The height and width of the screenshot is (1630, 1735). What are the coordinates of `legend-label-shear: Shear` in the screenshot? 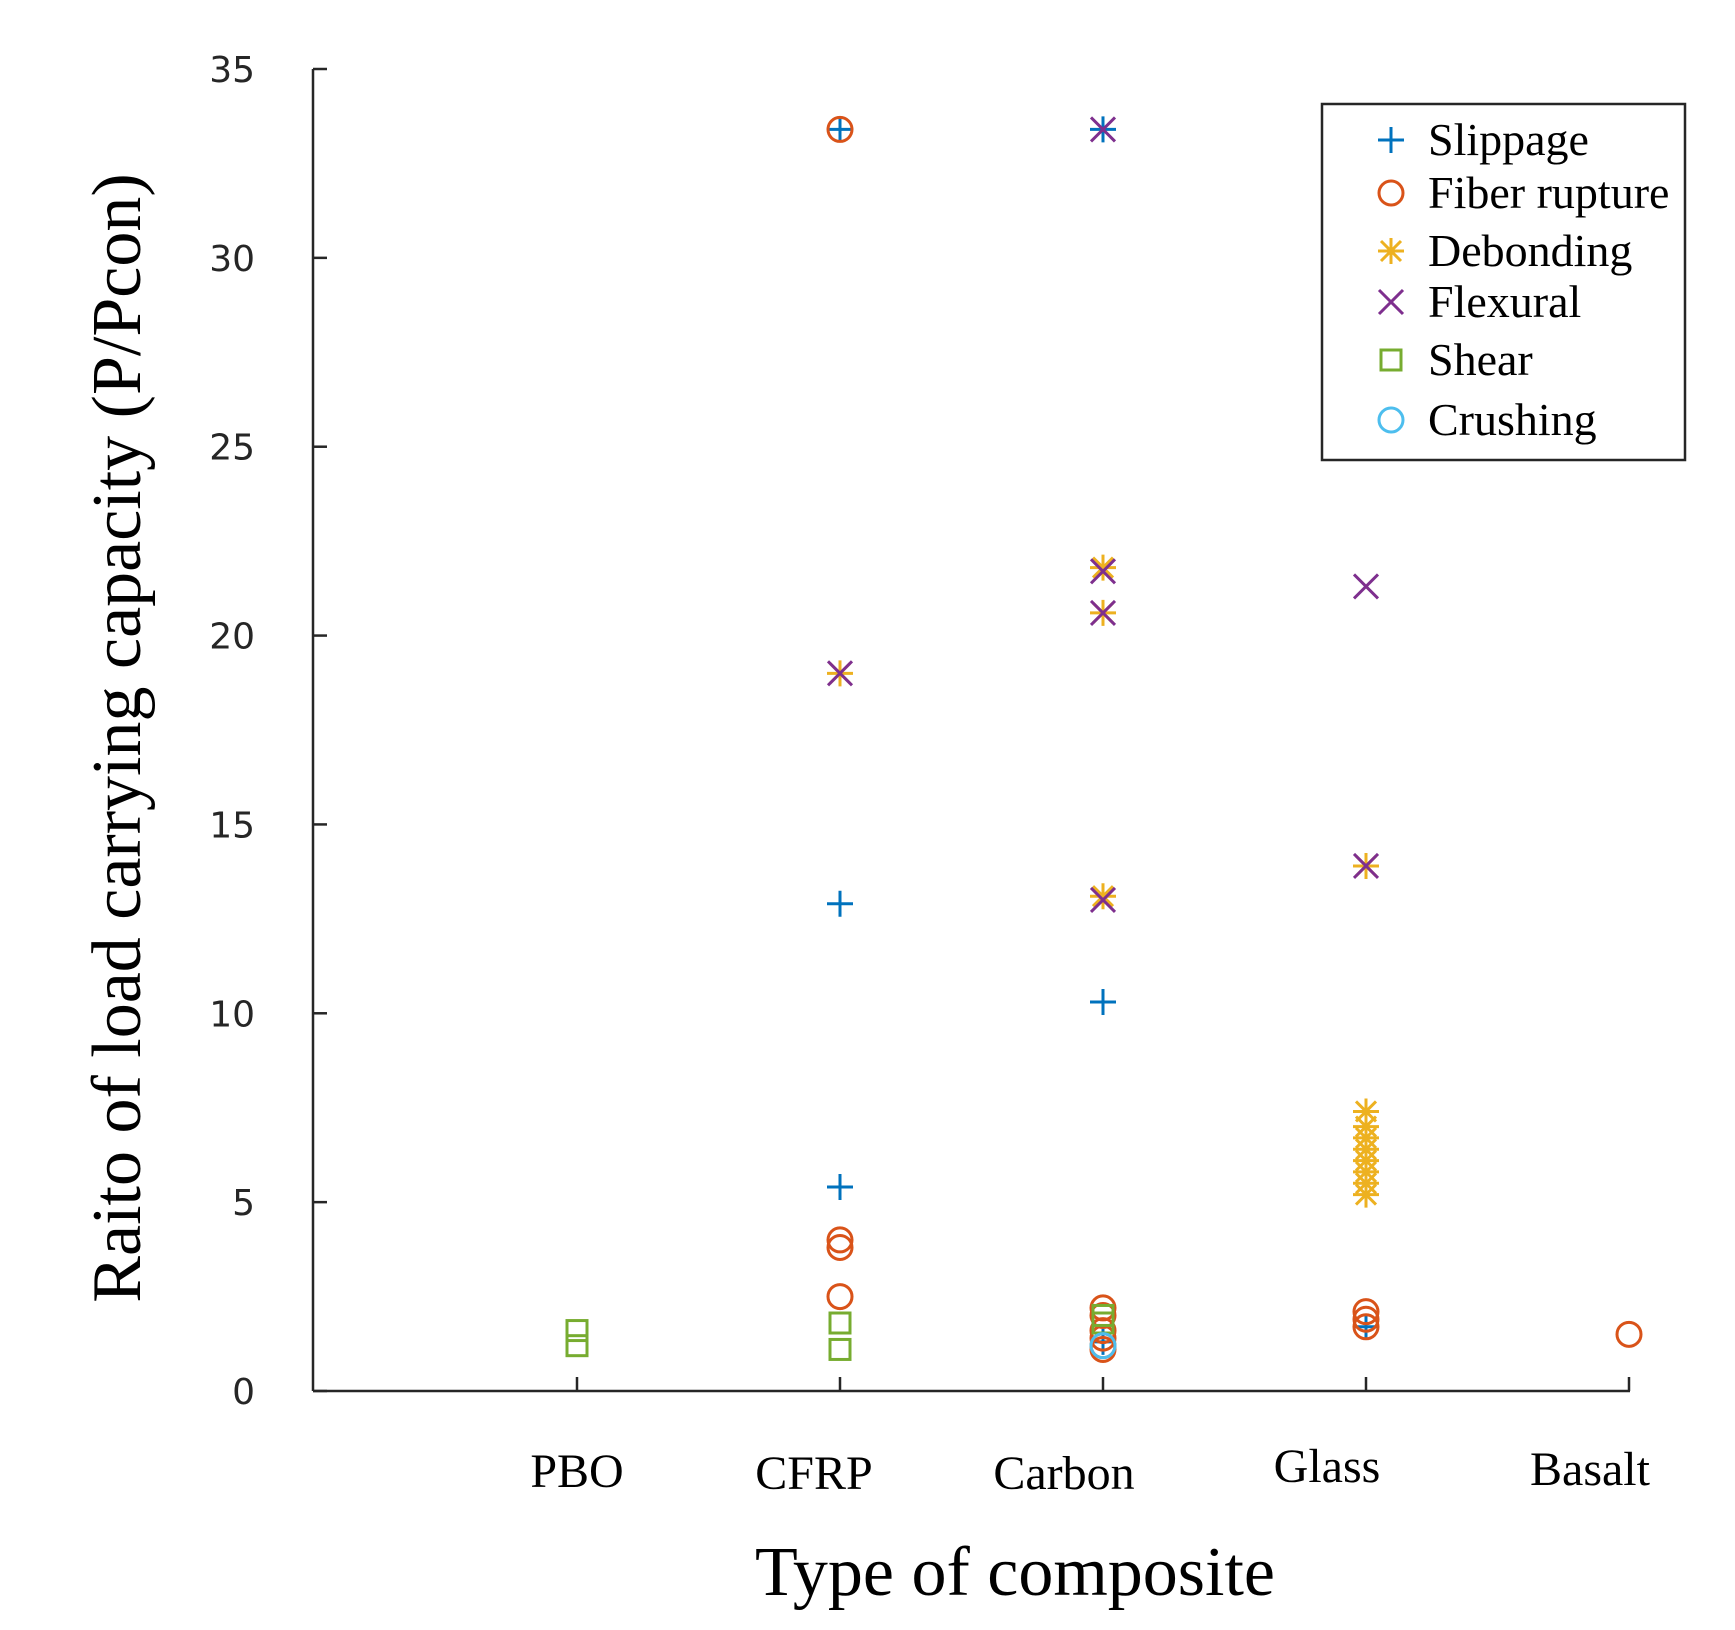 It's located at (1480, 359).